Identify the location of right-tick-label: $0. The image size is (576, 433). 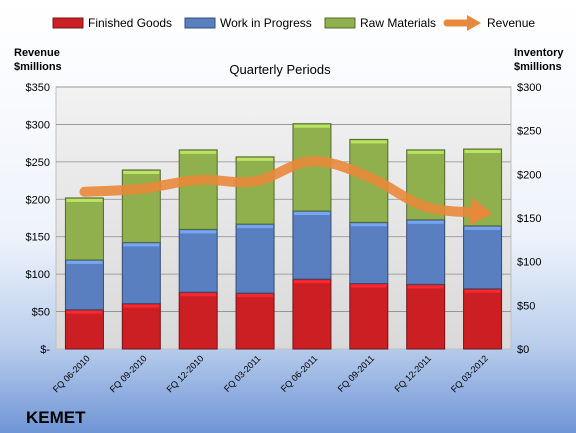
(523, 350).